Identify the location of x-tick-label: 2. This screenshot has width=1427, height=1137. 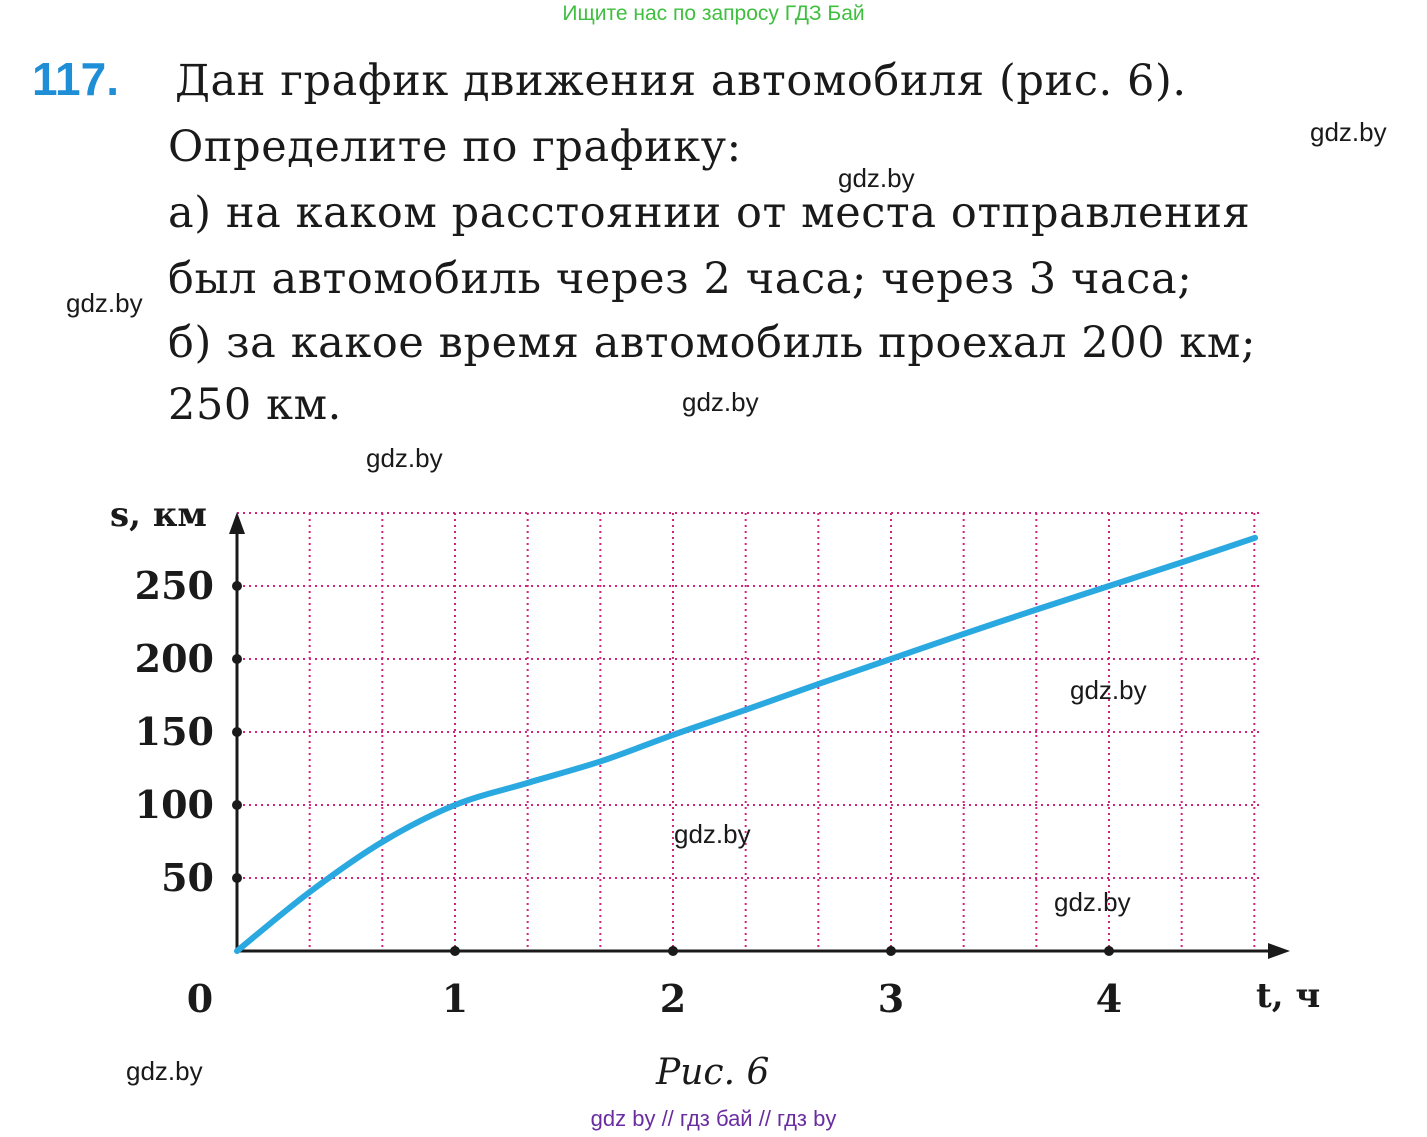
(673, 998).